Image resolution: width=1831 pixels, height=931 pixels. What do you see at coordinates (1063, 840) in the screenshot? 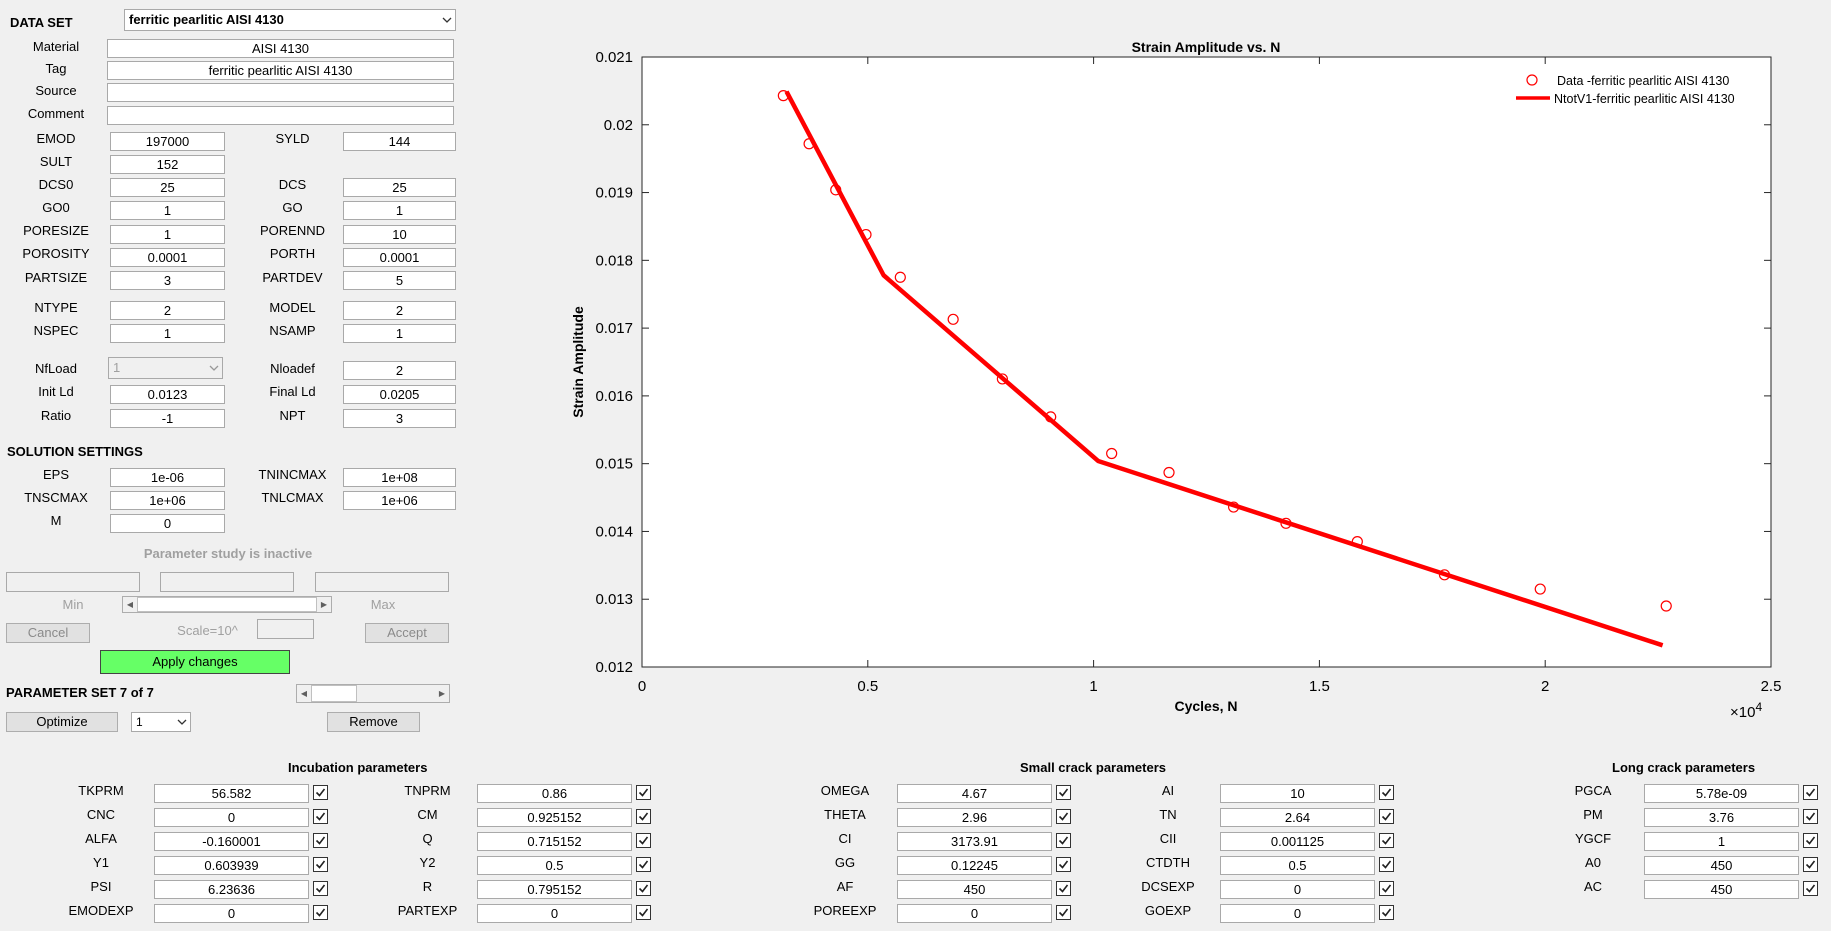
I see `param-ci-checkbox` at bounding box center [1063, 840].